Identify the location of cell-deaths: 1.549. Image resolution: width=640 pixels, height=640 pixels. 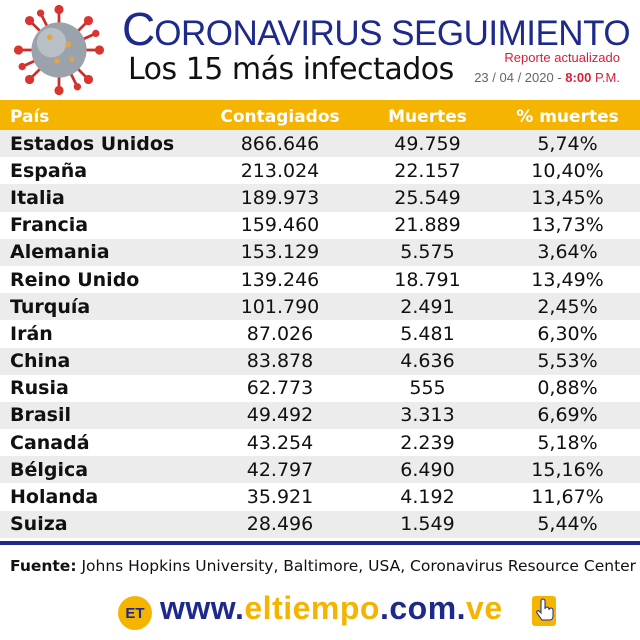
(427, 524).